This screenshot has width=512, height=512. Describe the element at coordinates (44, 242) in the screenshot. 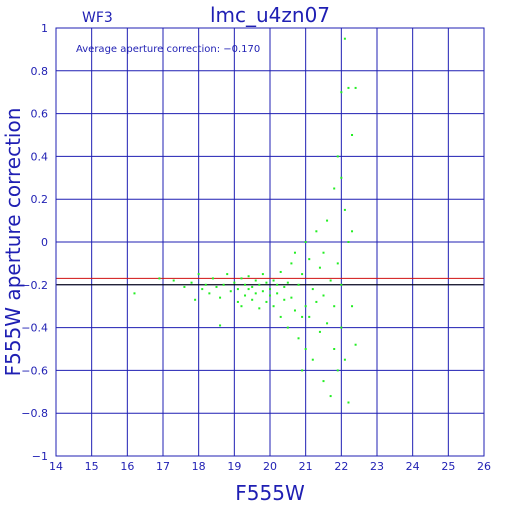

I see `y-tick-label: 0` at that location.